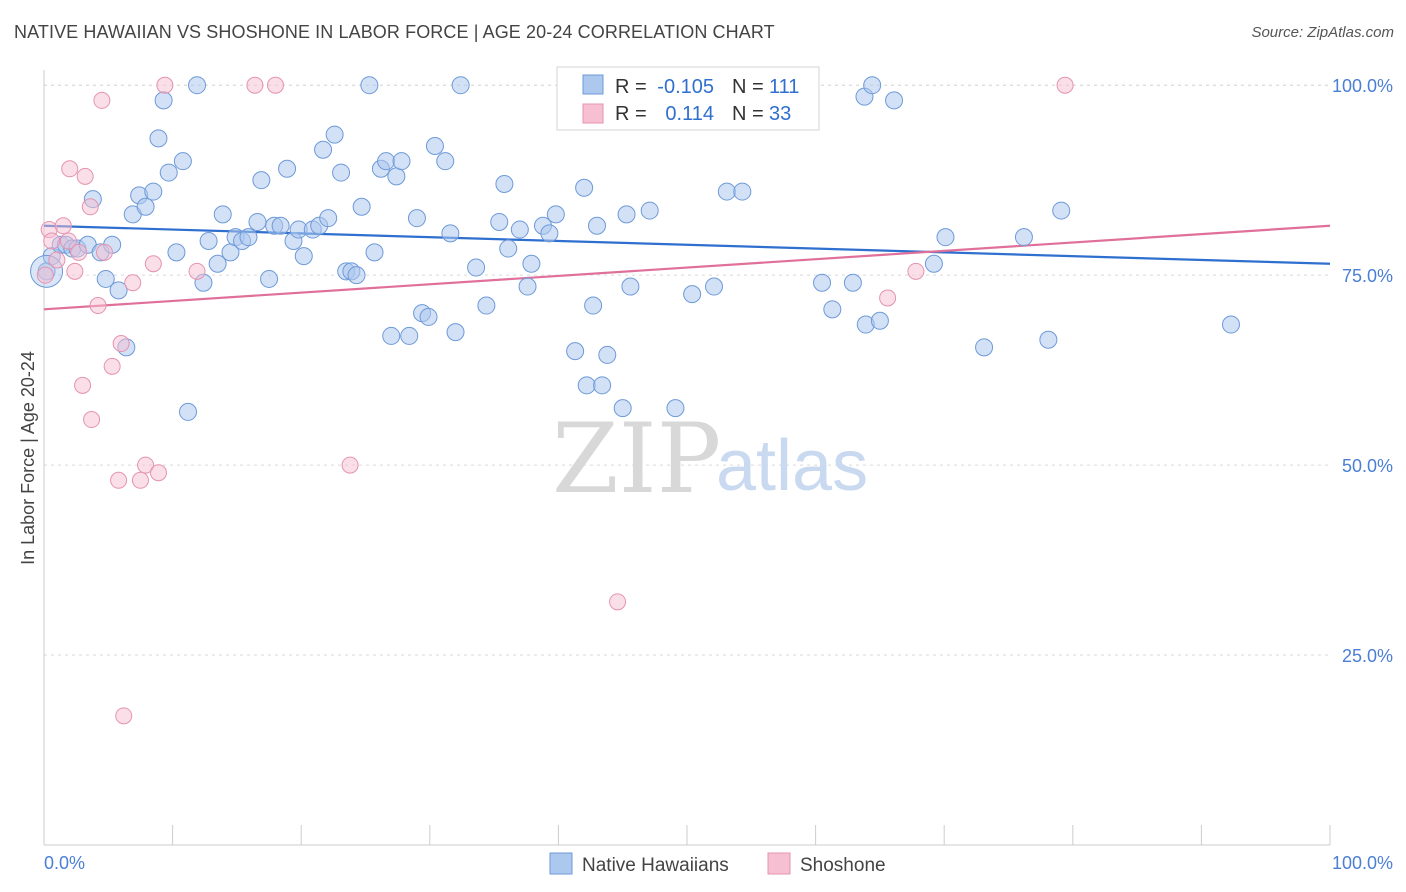 Image resolution: width=1406 pixels, height=892 pixels. What do you see at coordinates (687, 835) in the screenshot?
I see `x-axis-ticks` at bounding box center [687, 835].